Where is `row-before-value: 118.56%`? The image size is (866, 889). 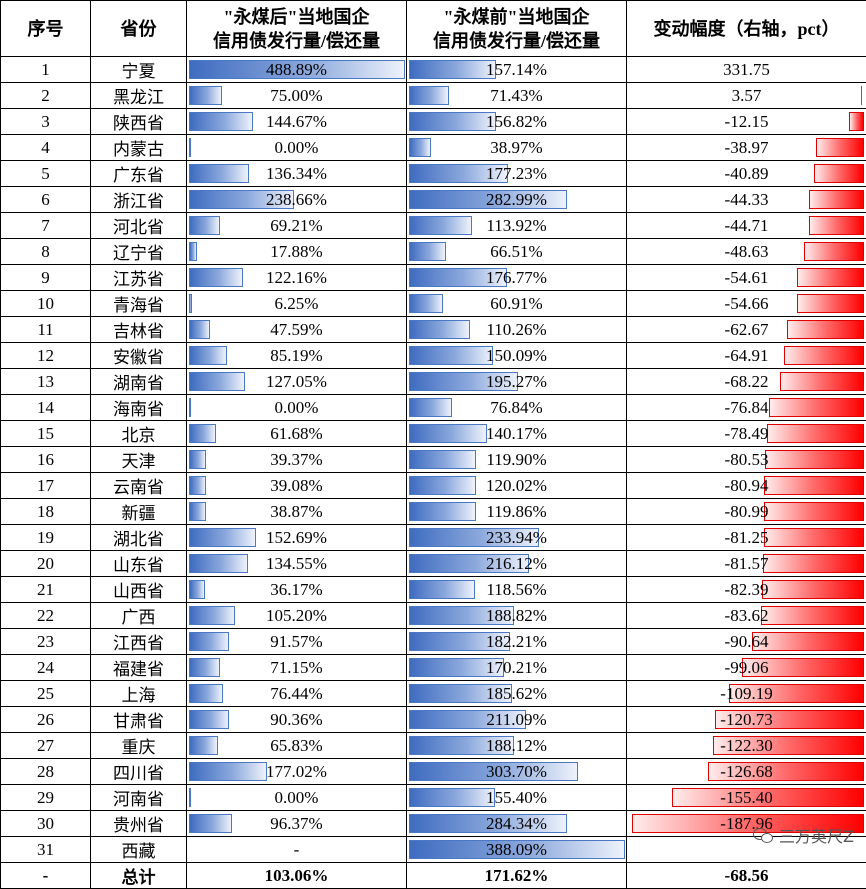
row-before-value: 118.56% is located at coordinates (516, 589).